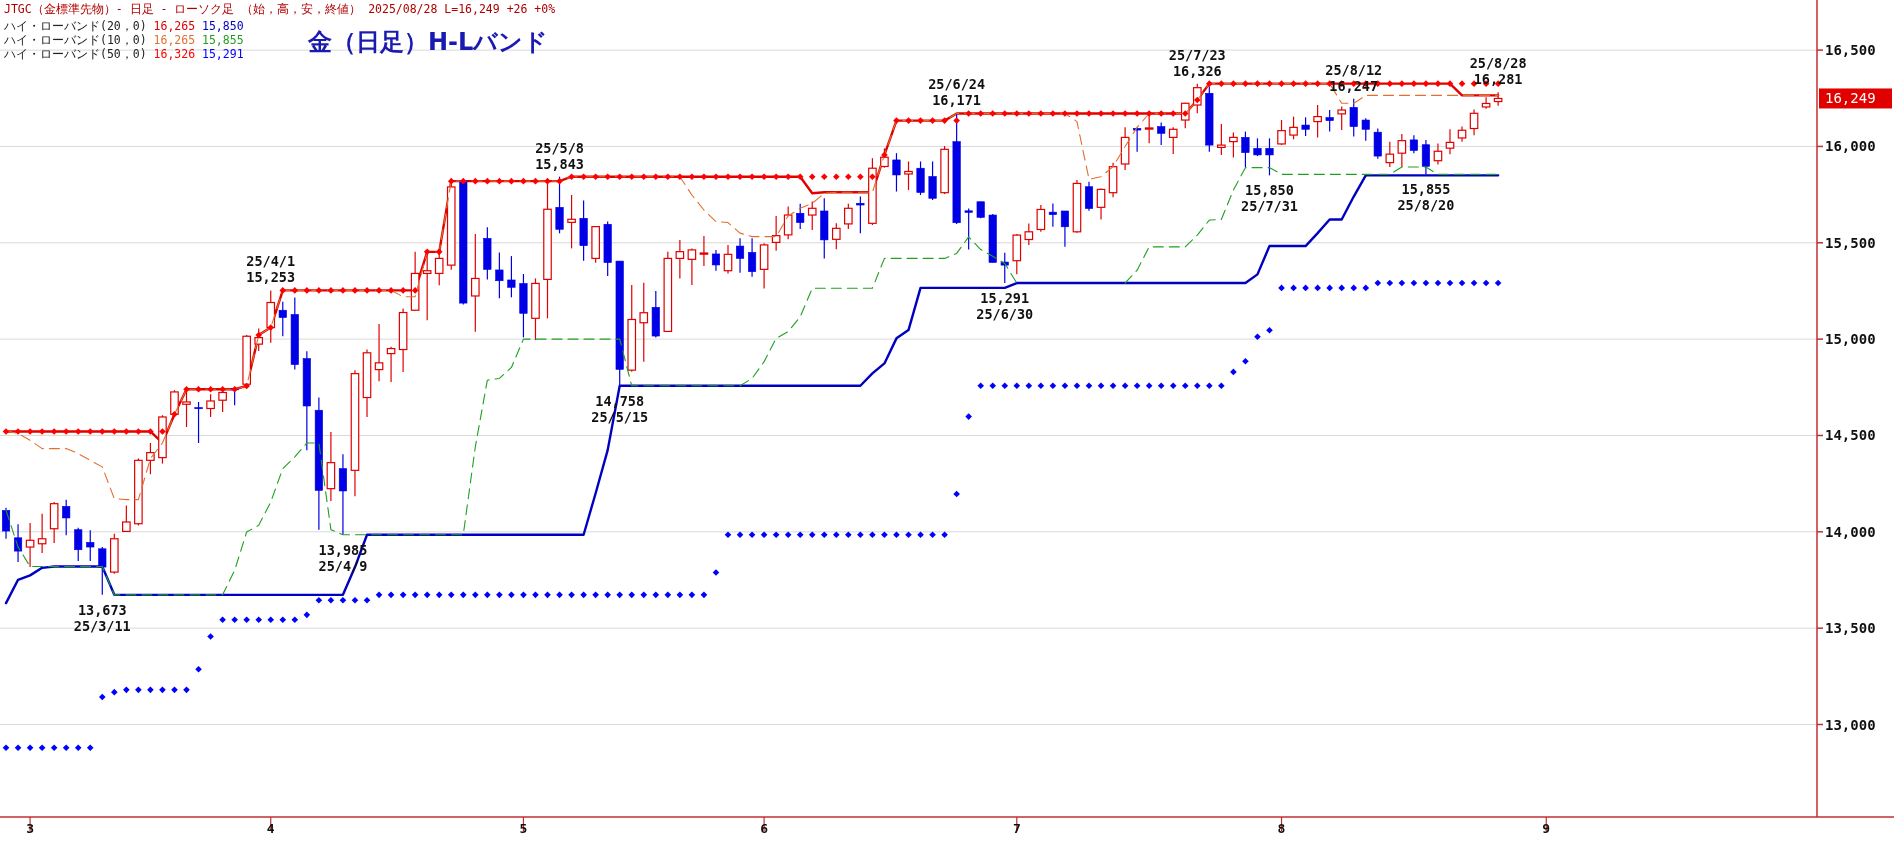 Image resolution: width=1894 pixels, height=851 pixels. What do you see at coordinates (1197, 62) in the screenshot?
I see `annotation: 25/7/23 16,326` at bounding box center [1197, 62].